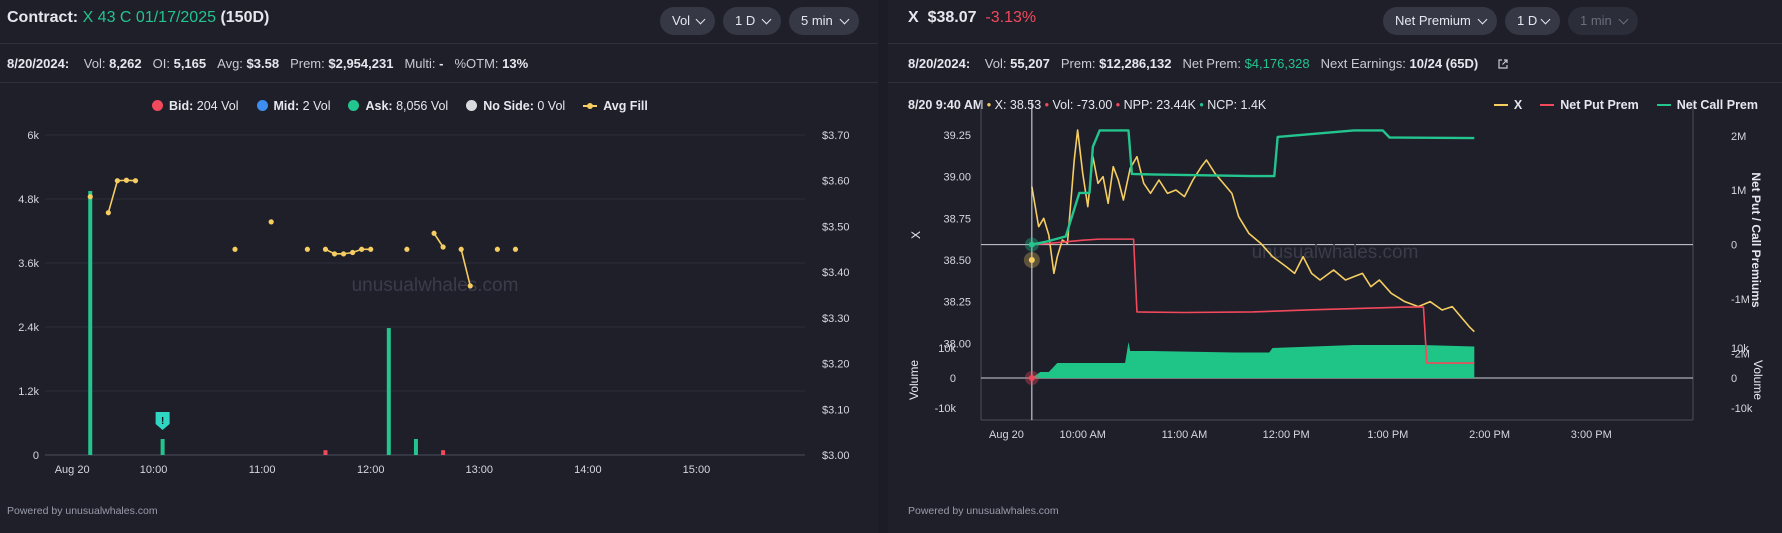 This screenshot has height=533, width=1782. What do you see at coordinates (913, 17) in the screenshot?
I see `ticker-symbol: X` at bounding box center [913, 17].